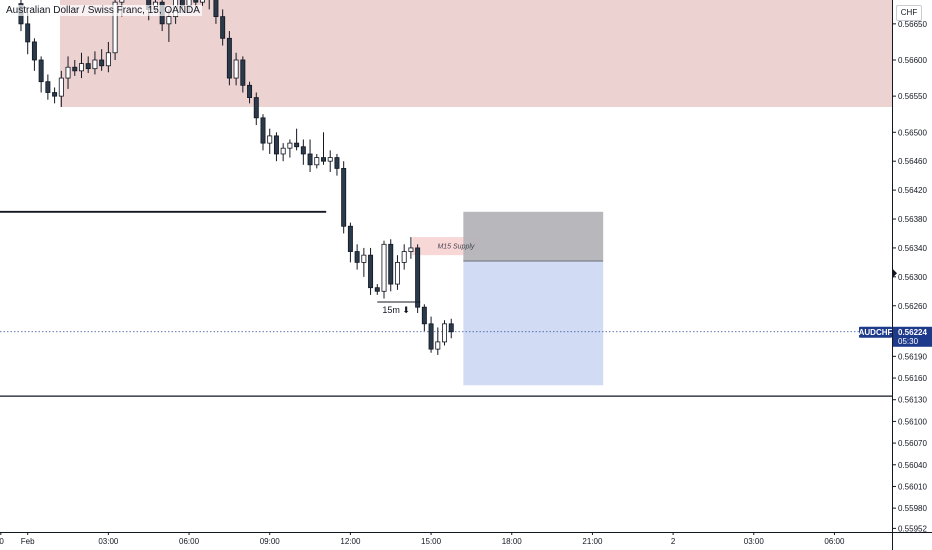 Image resolution: width=932 pixels, height=550 pixels. Describe the element at coordinates (2, 541) in the screenshot. I see `time-tick-label: :00` at that location.